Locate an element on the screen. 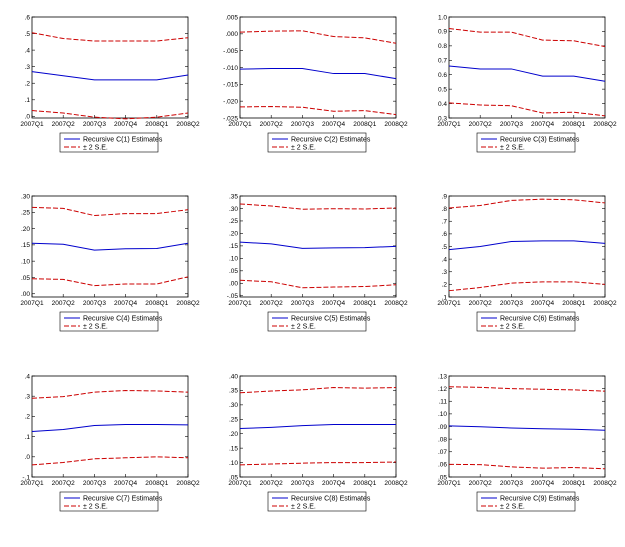 The image size is (625, 547). legend-label-estimate: Recursive C(7) Estimates is located at coordinates (123, 498).